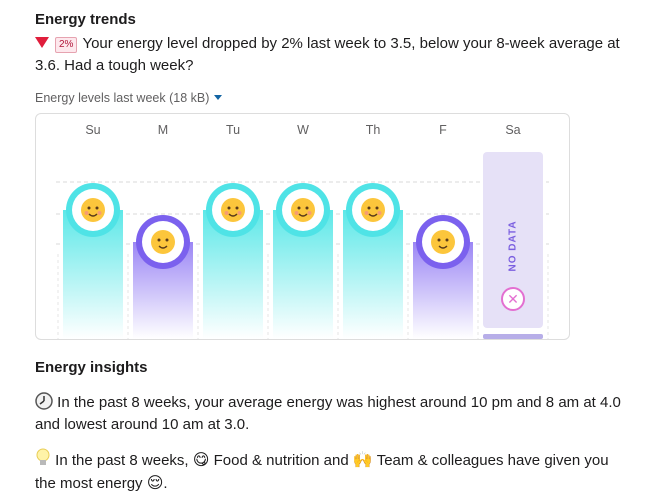  What do you see at coordinates (218, 97) in the screenshot?
I see `caret-down-icon` at bounding box center [218, 97].